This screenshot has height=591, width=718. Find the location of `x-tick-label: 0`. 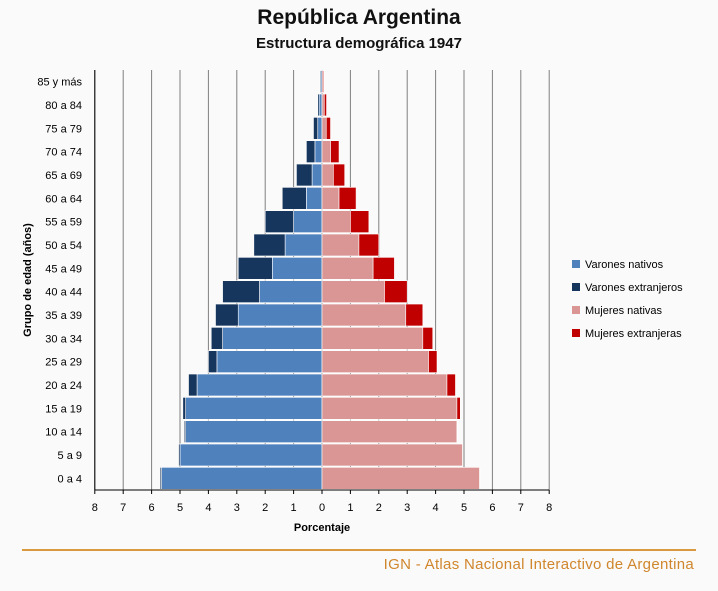

x-tick-label: 0 is located at coordinates (322, 508).